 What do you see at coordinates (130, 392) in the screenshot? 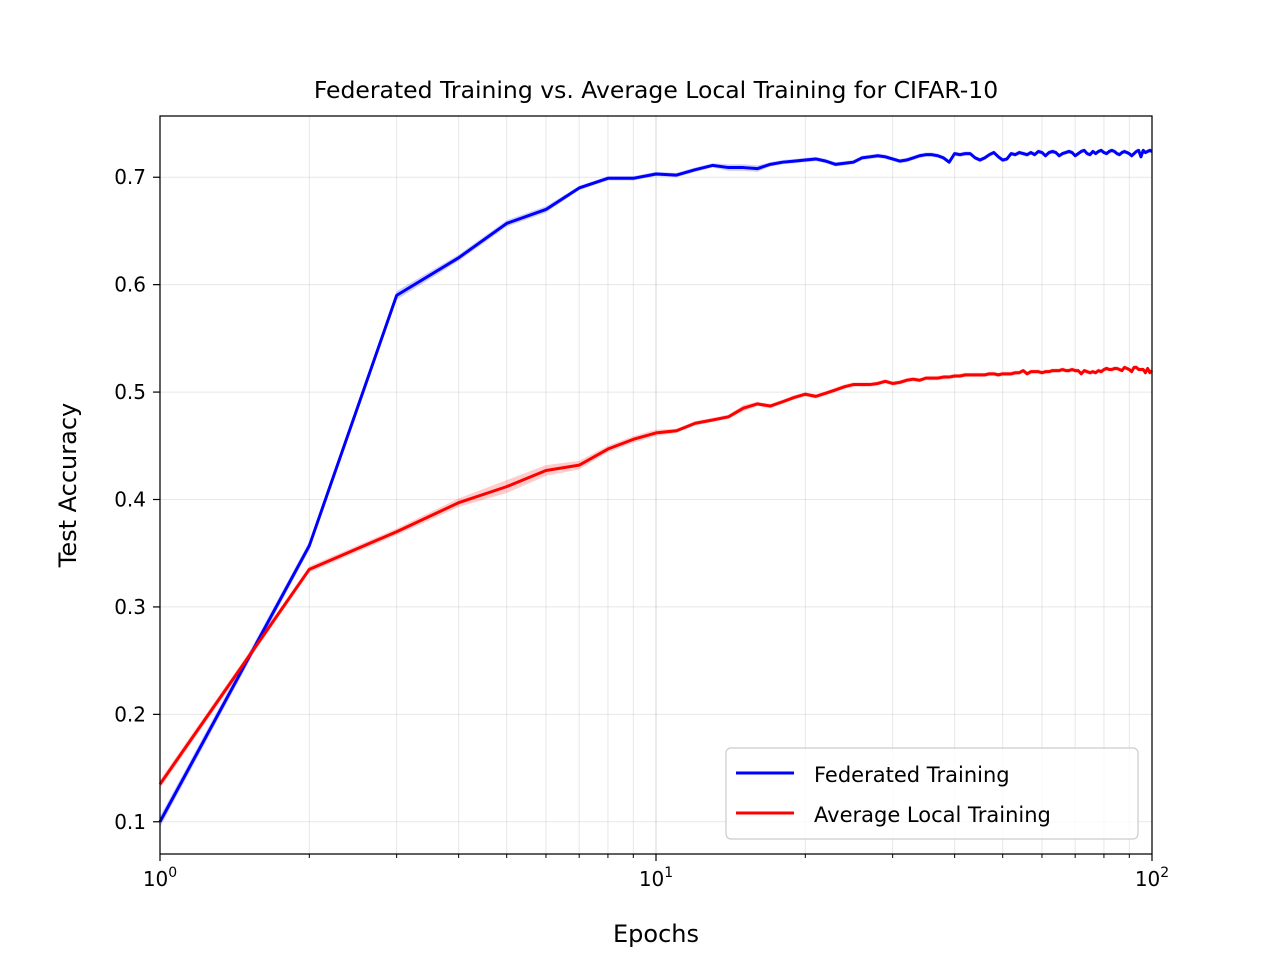
I see `y-tick-label: 0.5` at bounding box center [130, 392].